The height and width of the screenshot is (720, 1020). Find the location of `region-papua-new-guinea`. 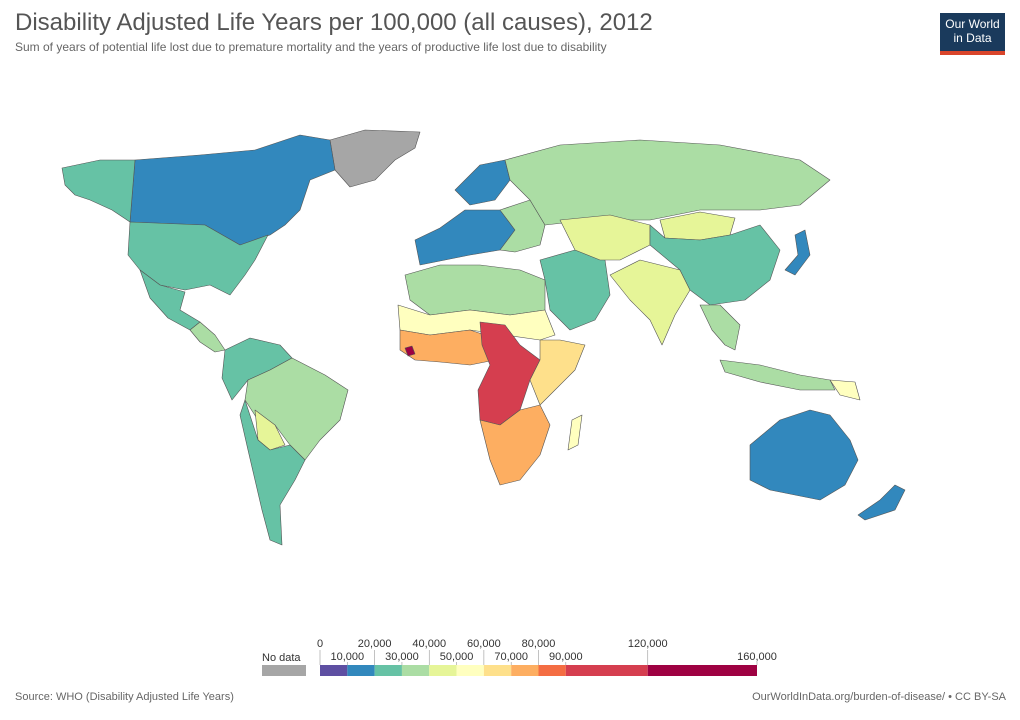

region-papua-new-guinea is located at coordinates (845, 390).